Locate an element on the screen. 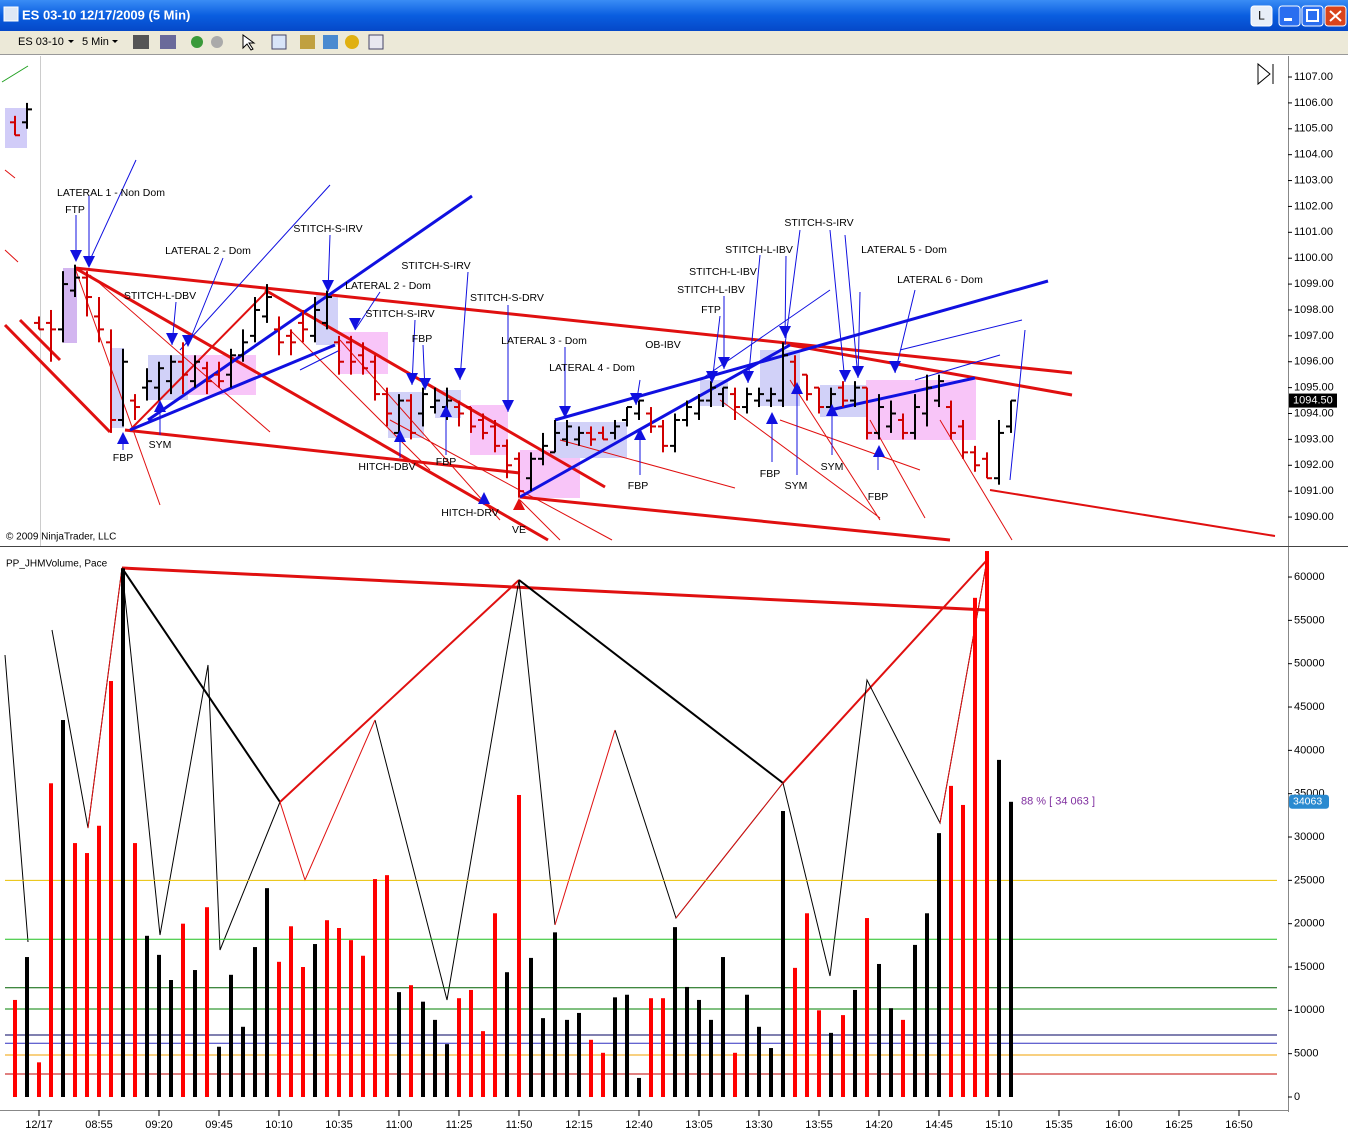 The height and width of the screenshot is (1137, 1348). l-button is located at coordinates (1261, 16).